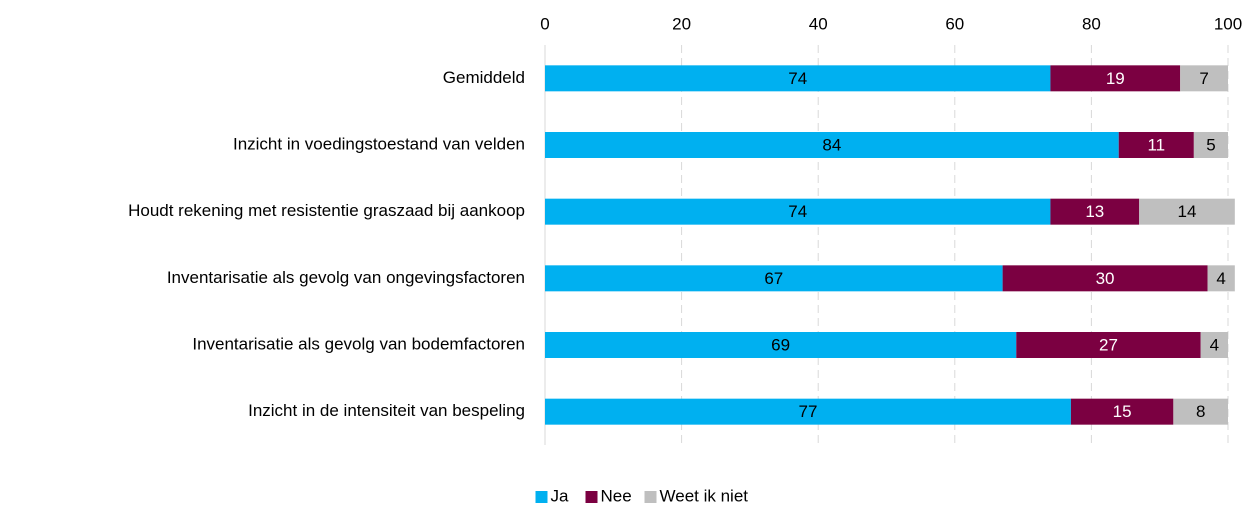 The height and width of the screenshot is (513, 1257). What do you see at coordinates (1091, 23) in the screenshot?
I see `x-tick-label: 80` at bounding box center [1091, 23].